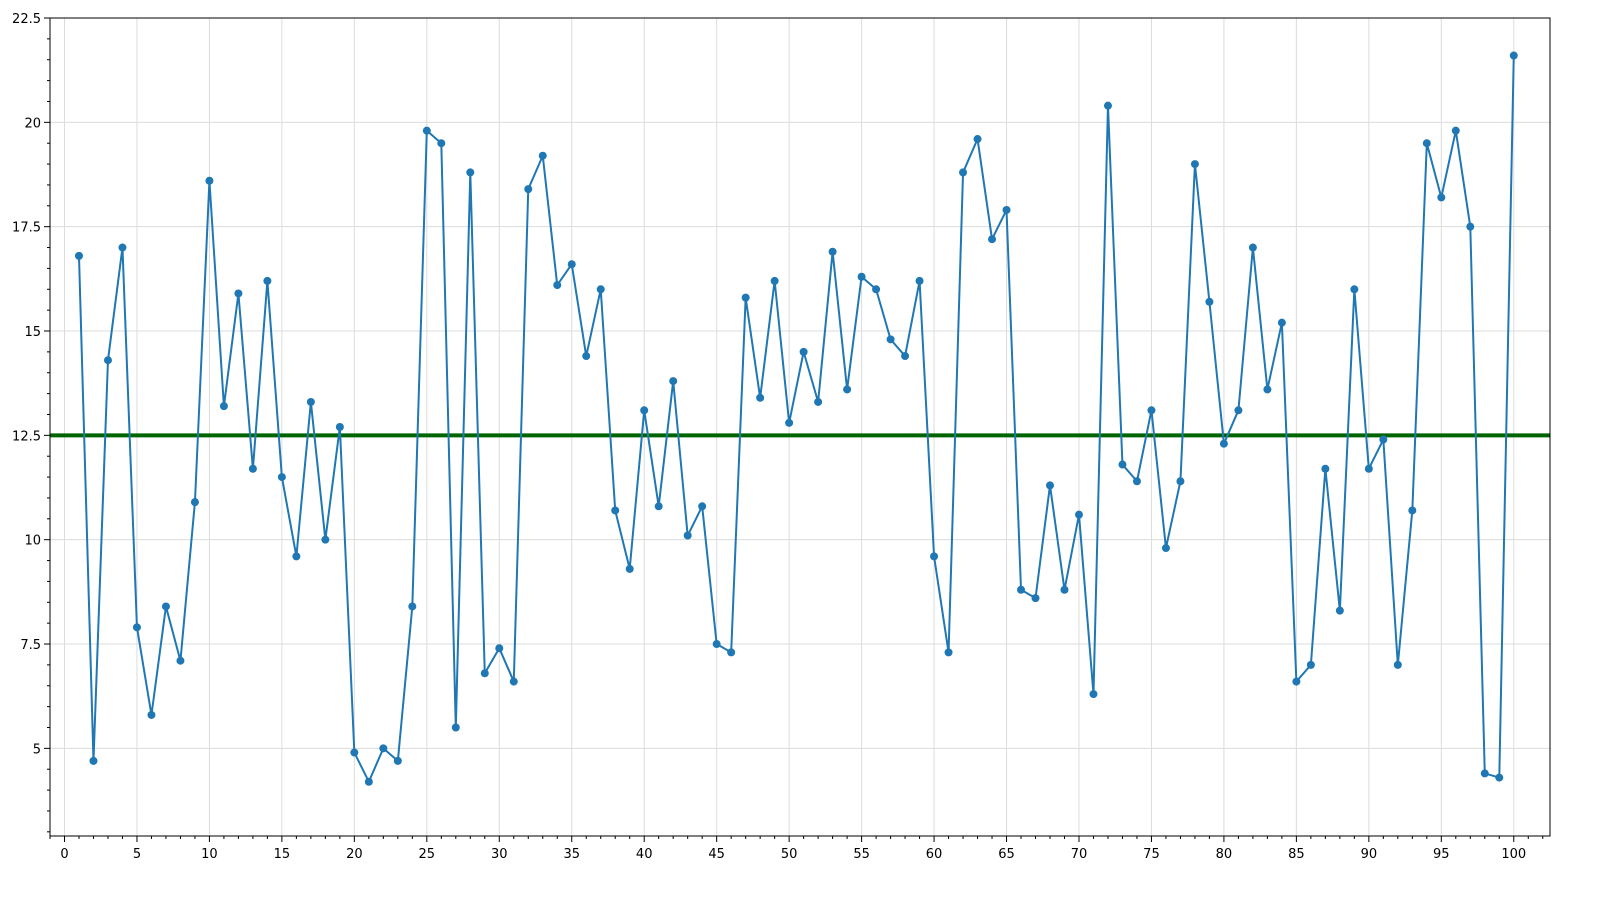 This screenshot has width=1600, height=900. I want to click on x-tick-label: 55, so click(861, 854).